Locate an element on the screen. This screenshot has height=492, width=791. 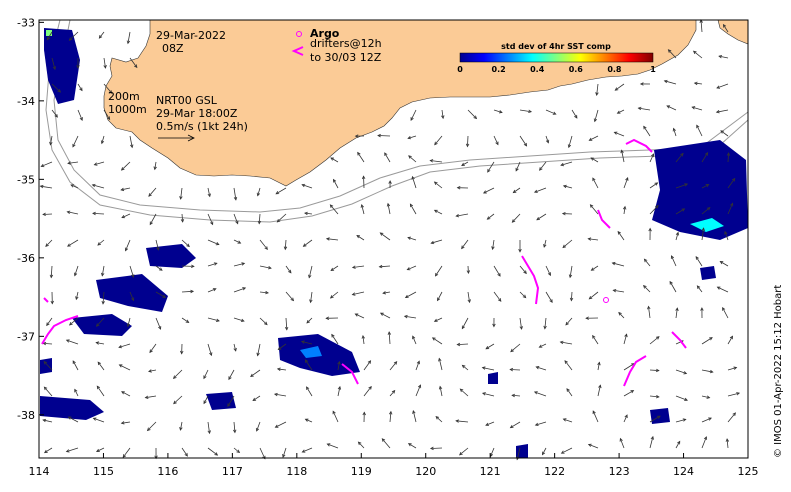
drifter-legend-window: to 30/03 12Z is located at coordinates (346, 57).